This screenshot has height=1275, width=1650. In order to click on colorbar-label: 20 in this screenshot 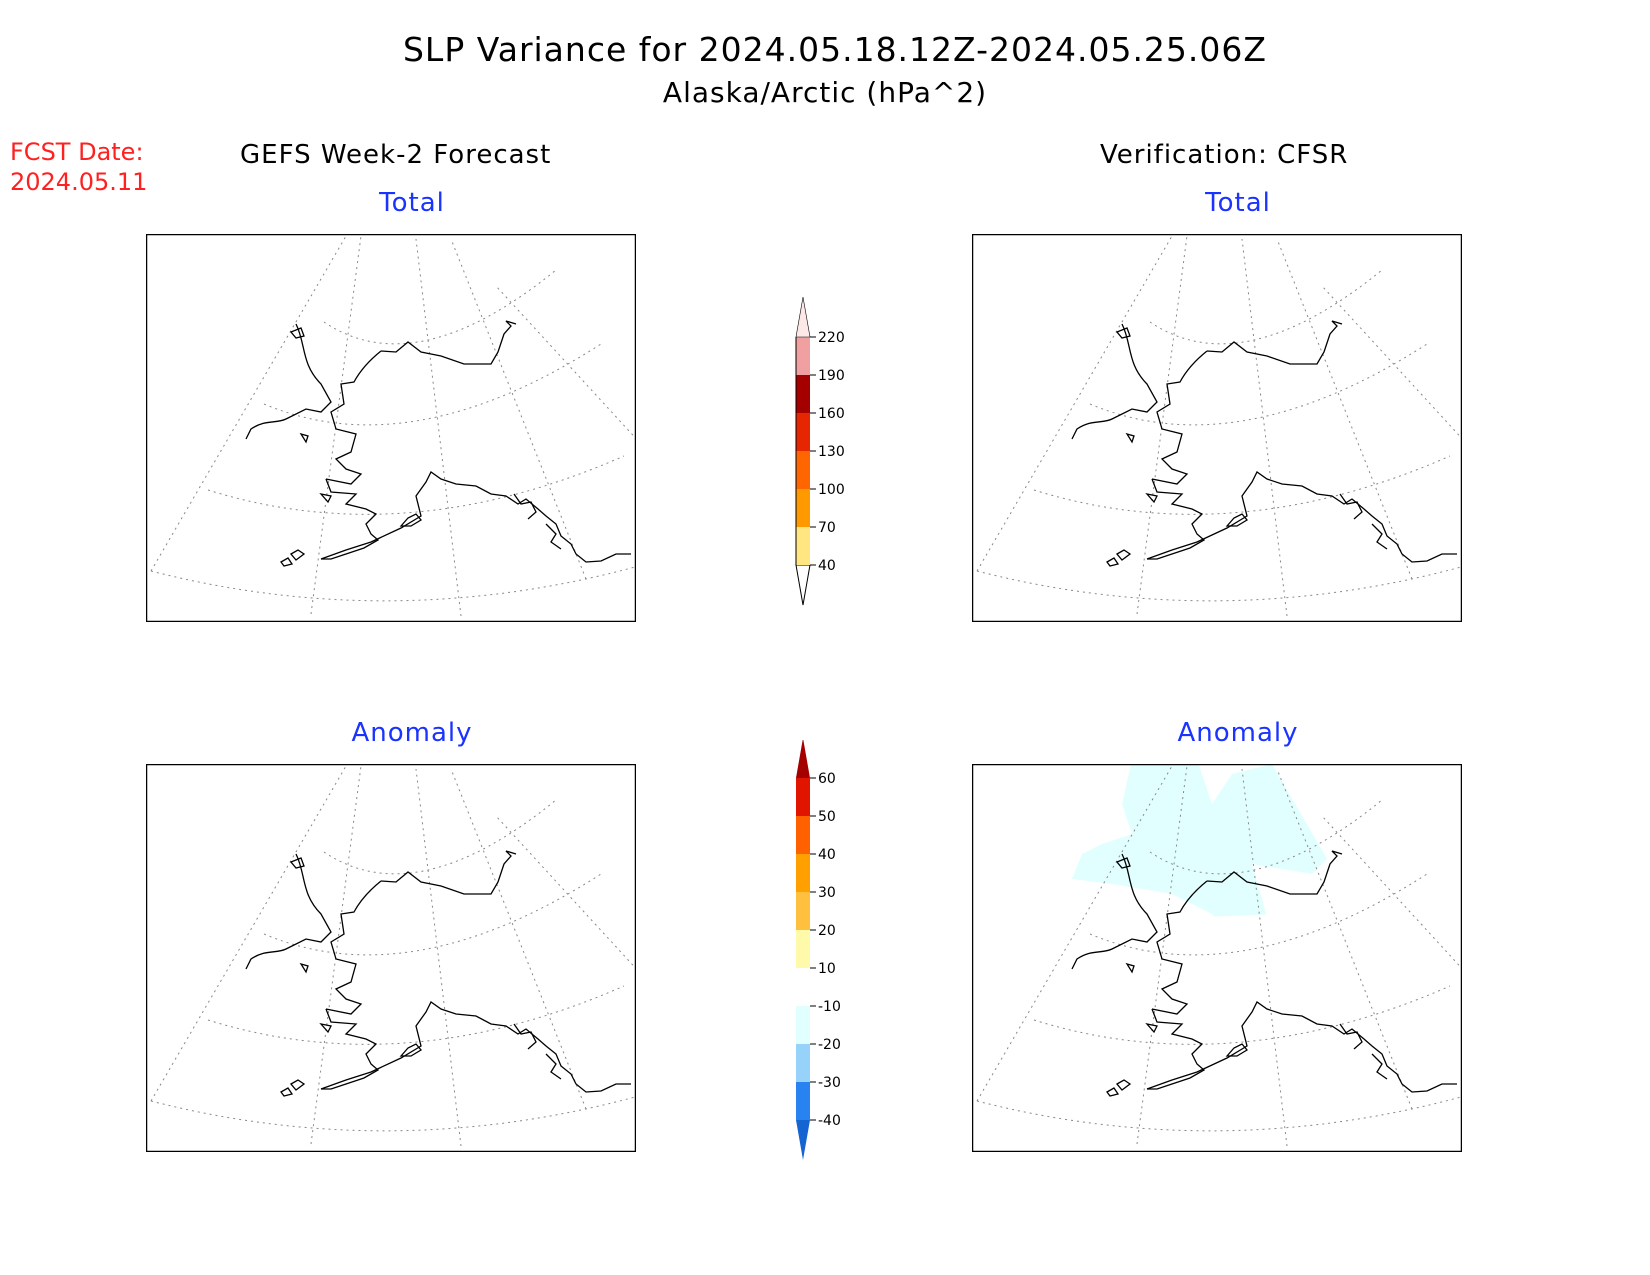, I will do `click(827, 931)`.